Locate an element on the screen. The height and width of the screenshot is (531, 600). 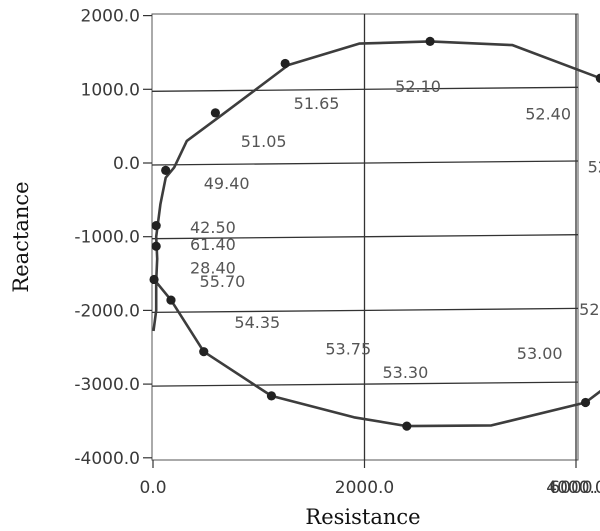
x-tick-label: 0.0 is located at coordinates (152, 488).